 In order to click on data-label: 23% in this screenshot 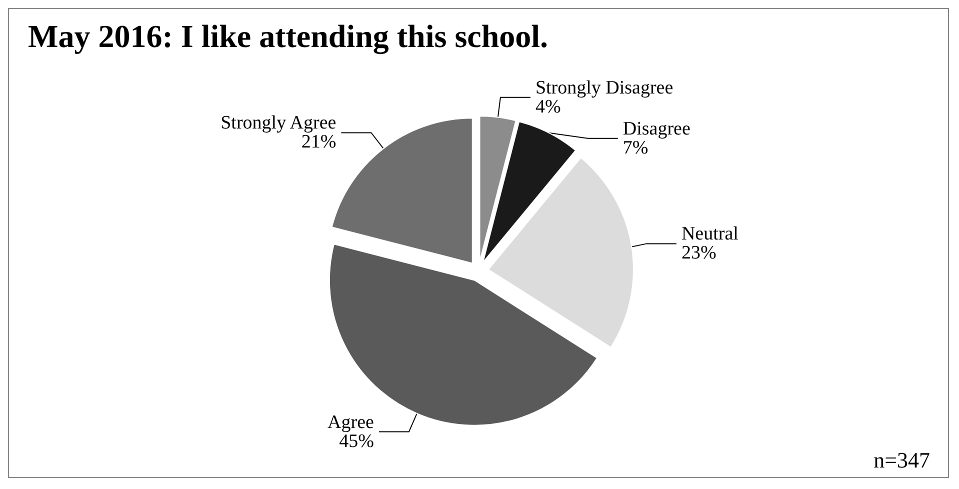, I will do `click(698, 253)`.